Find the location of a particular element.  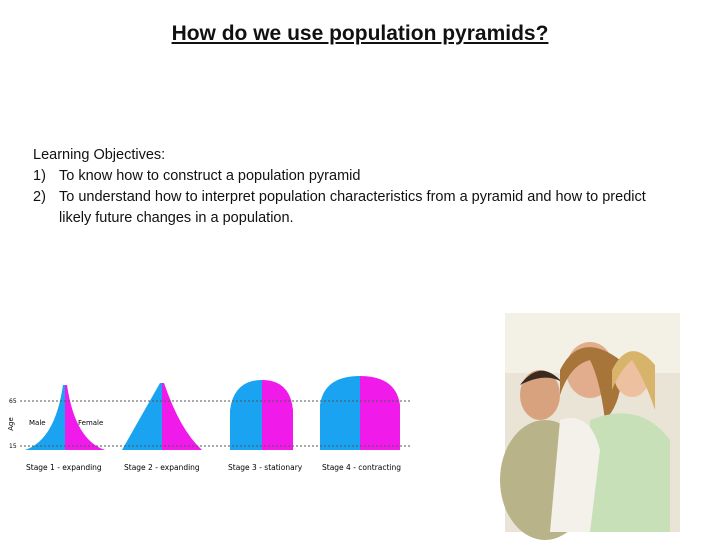

family-photo is located at coordinates (590, 426).